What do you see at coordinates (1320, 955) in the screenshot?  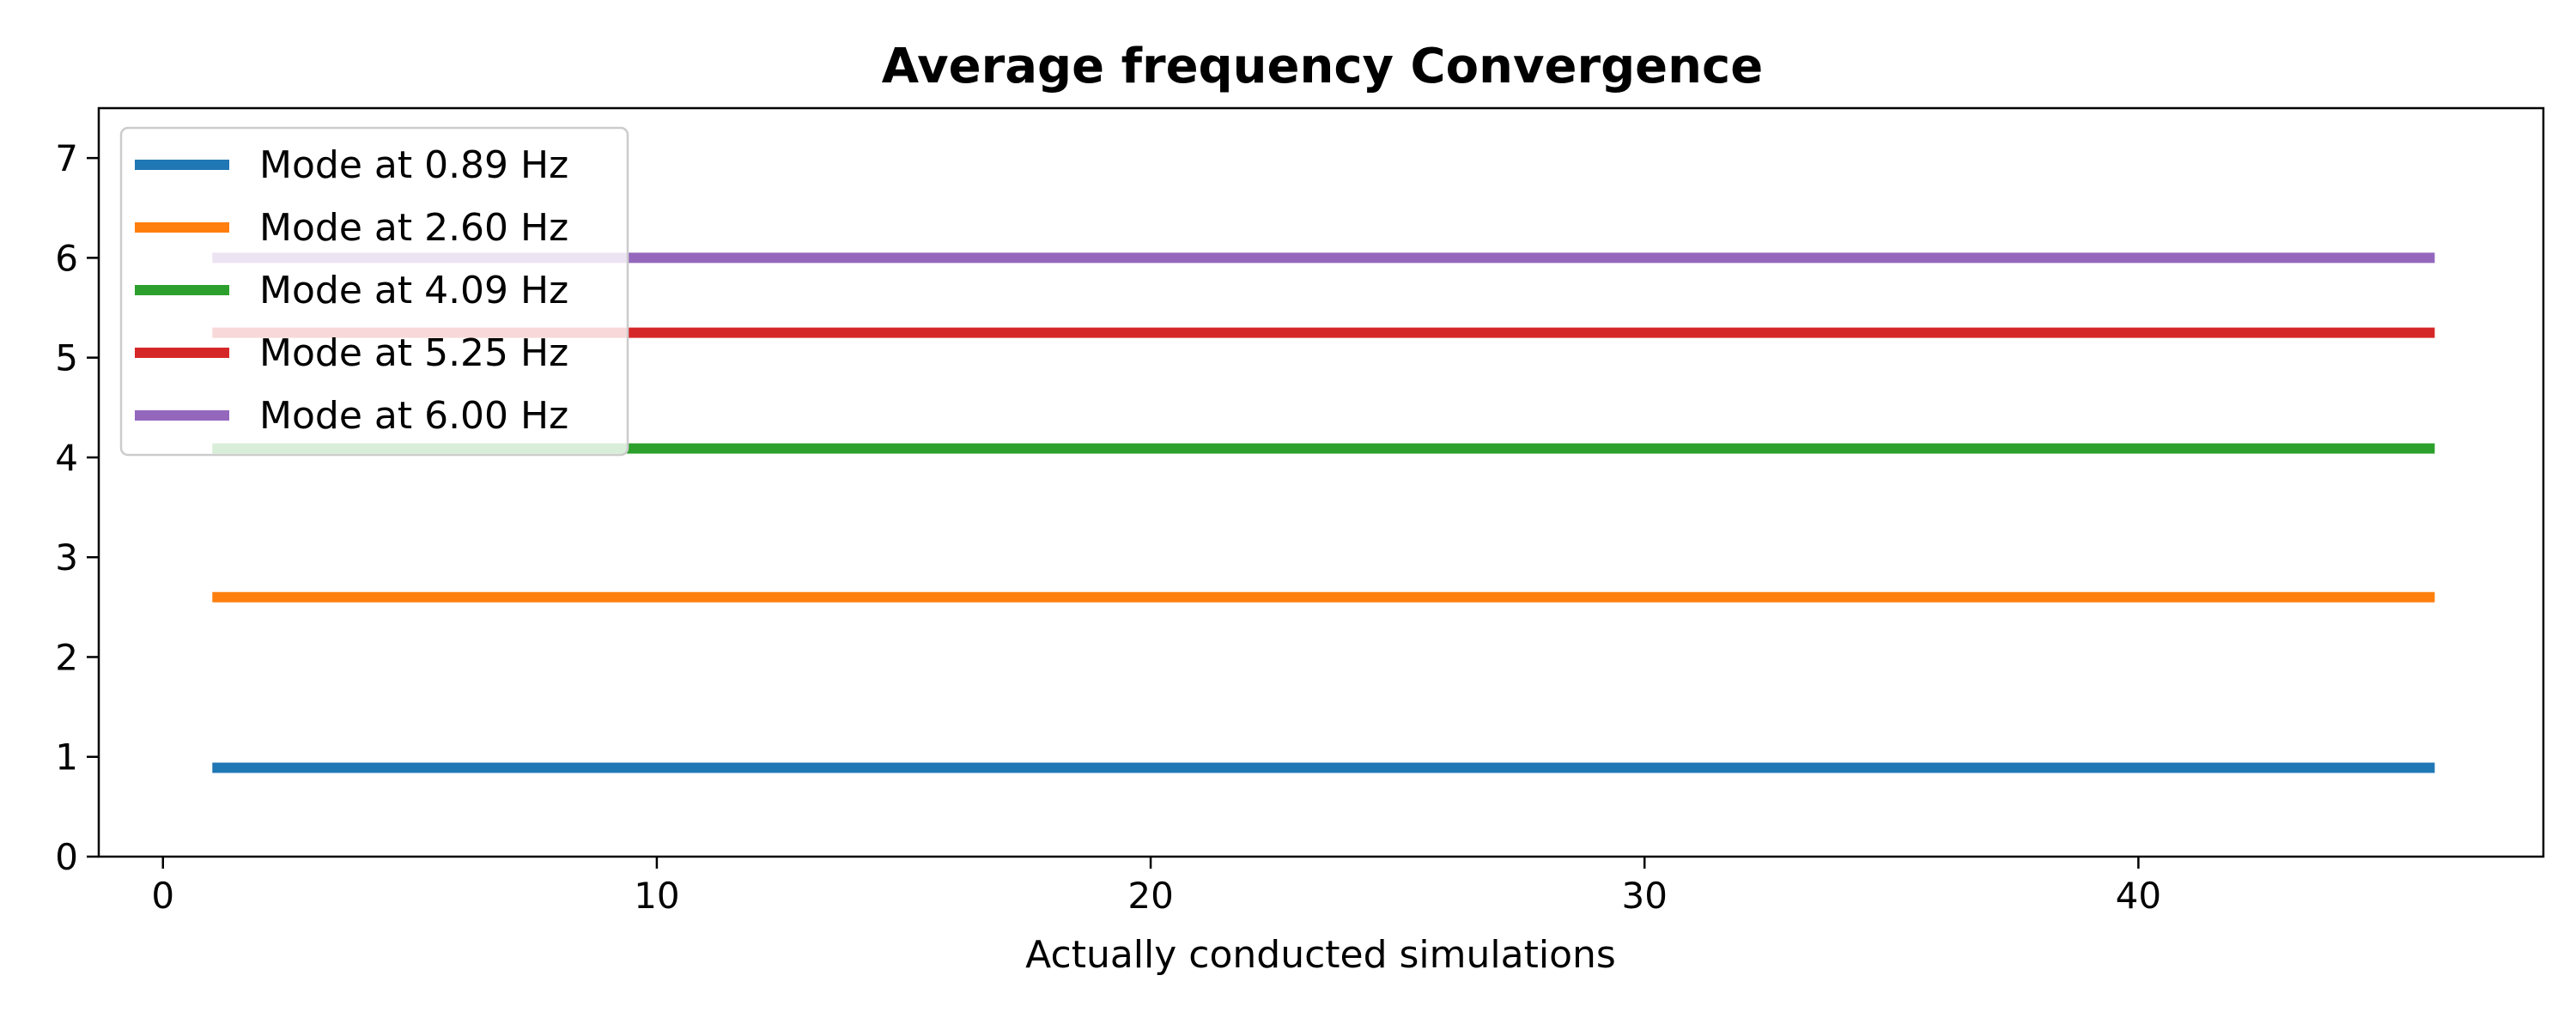 I see `x-axis-label: Actually conducted simulations` at bounding box center [1320, 955].